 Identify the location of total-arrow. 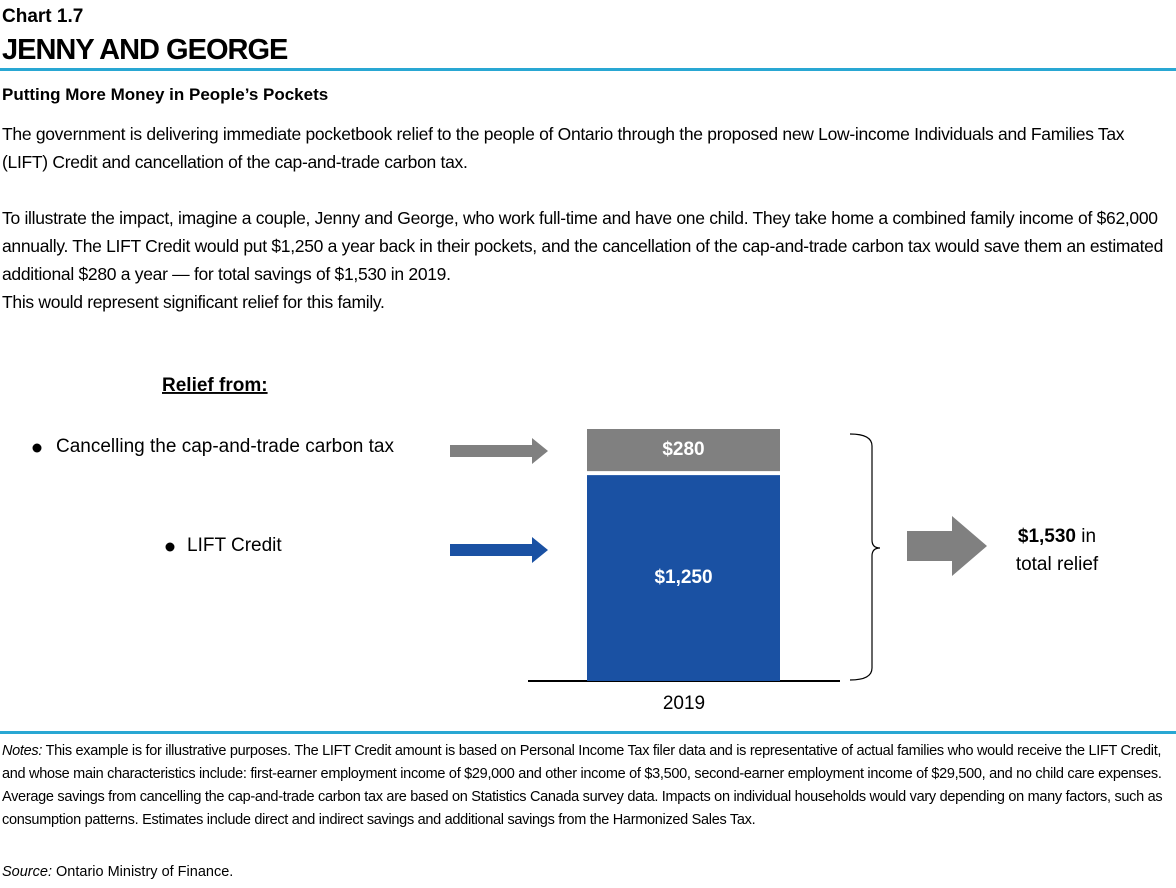
(947, 546).